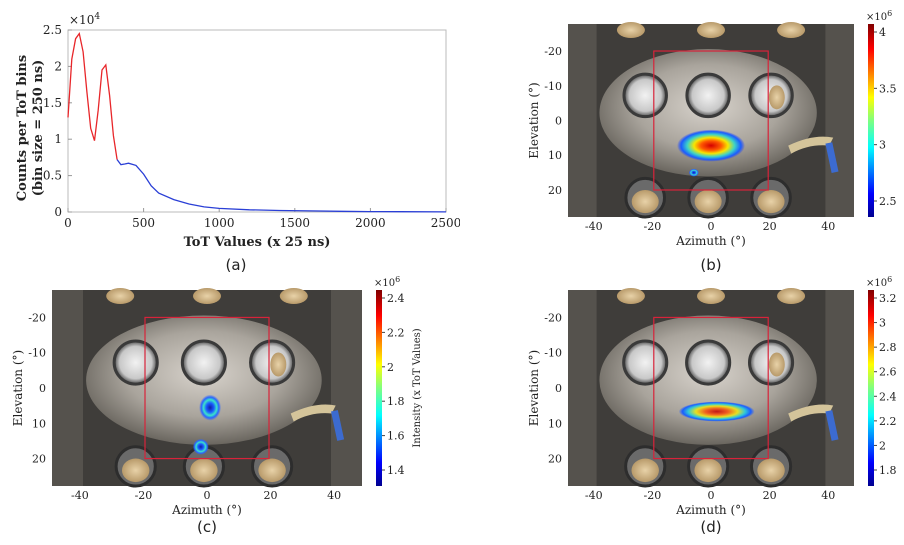  Describe the element at coordinates (207, 527) in the screenshot. I see `caption: (c)` at that location.